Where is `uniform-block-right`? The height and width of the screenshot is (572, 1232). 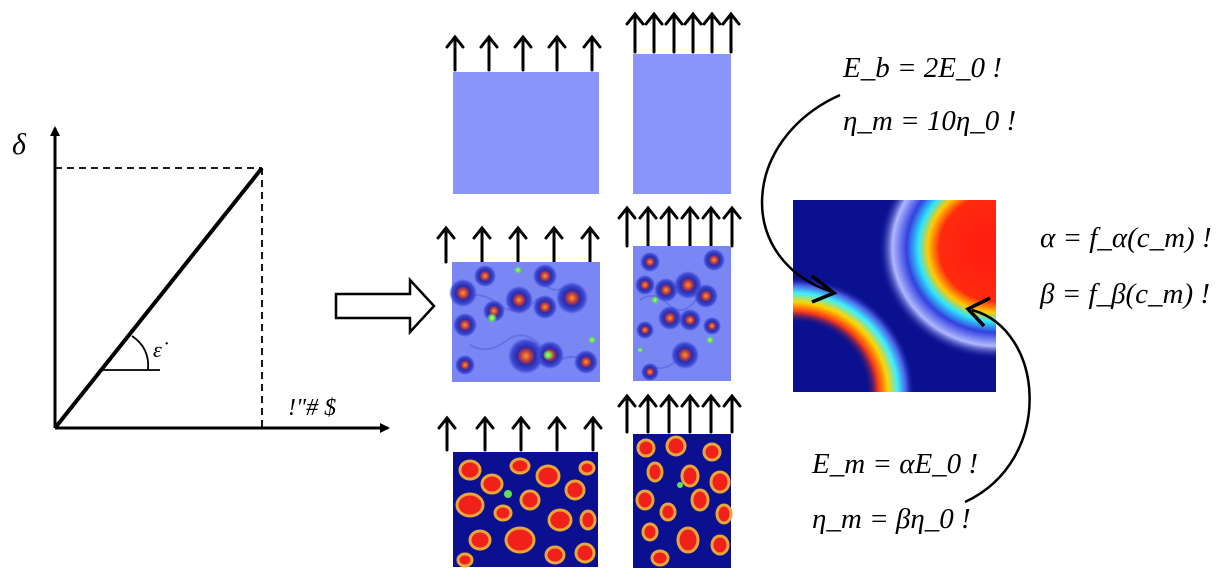 uniform-block-right is located at coordinates (682, 124).